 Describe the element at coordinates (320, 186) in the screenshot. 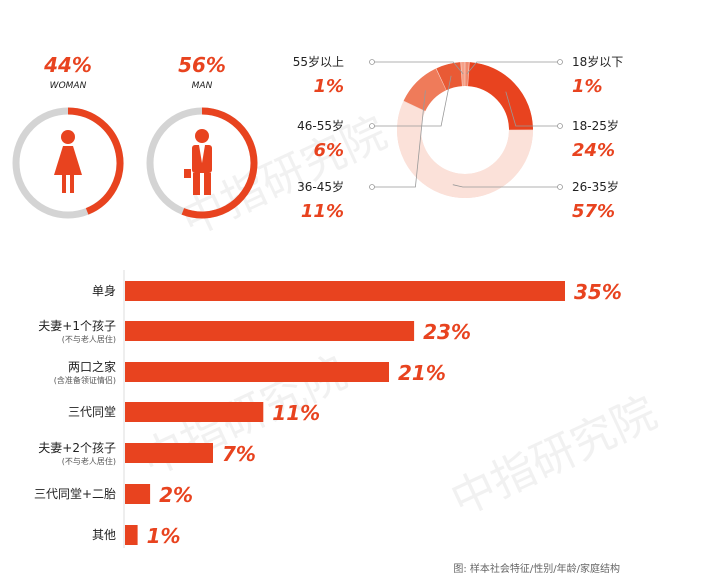

I see `donut-category-label: 36-45岁` at that location.